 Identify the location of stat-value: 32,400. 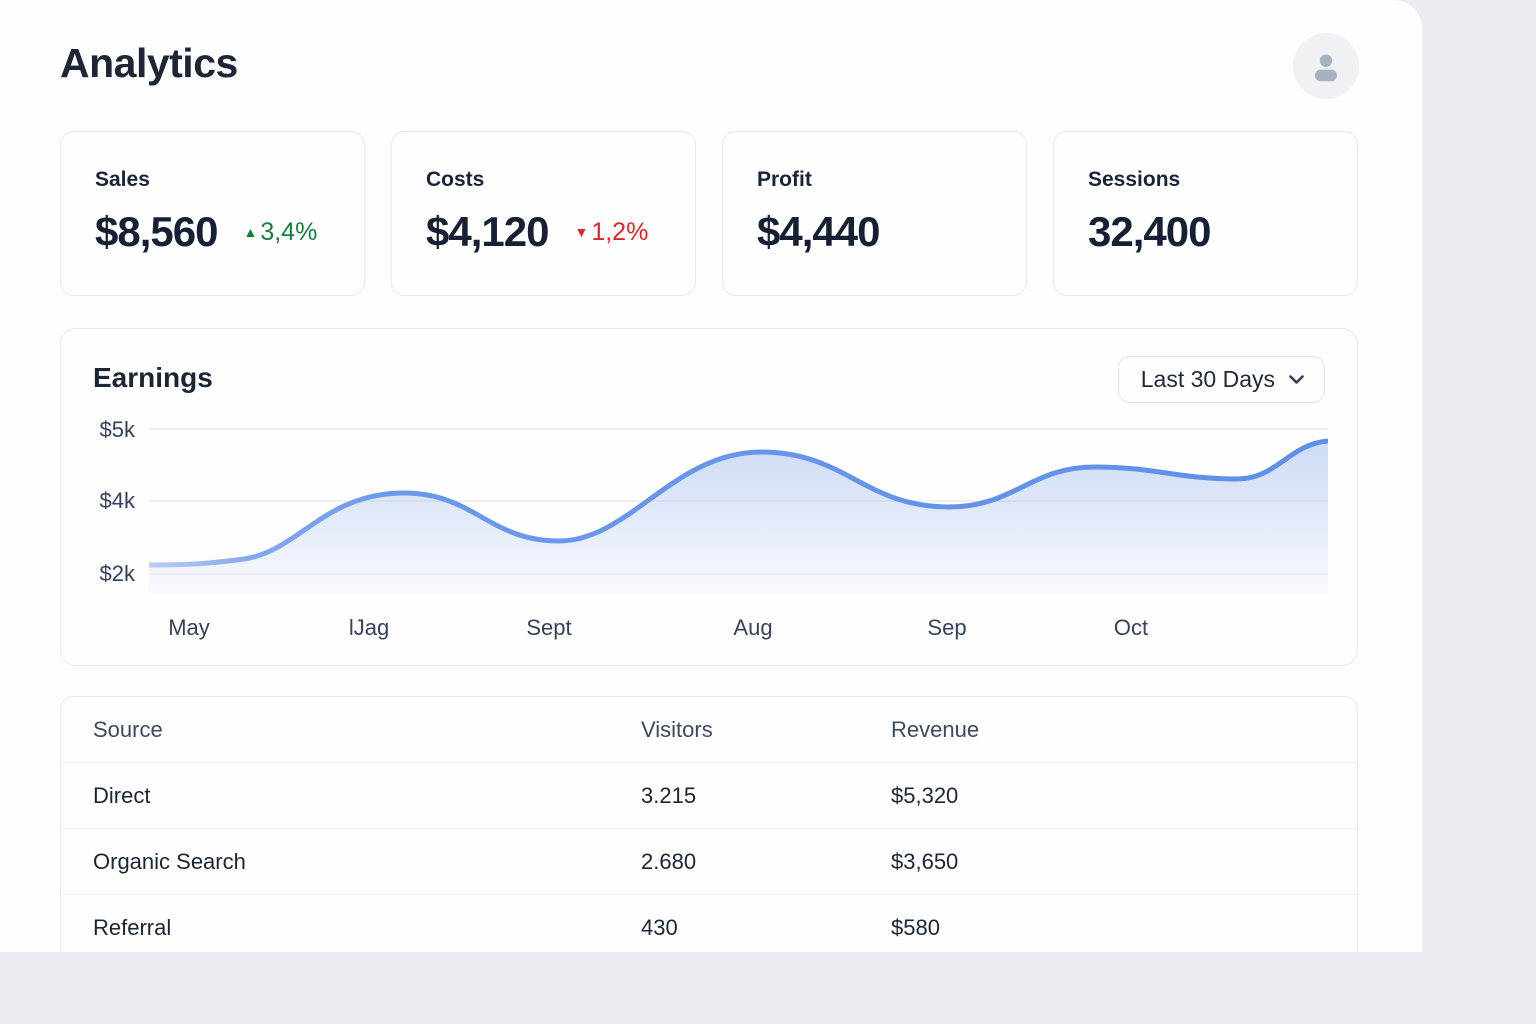
(1149, 231).